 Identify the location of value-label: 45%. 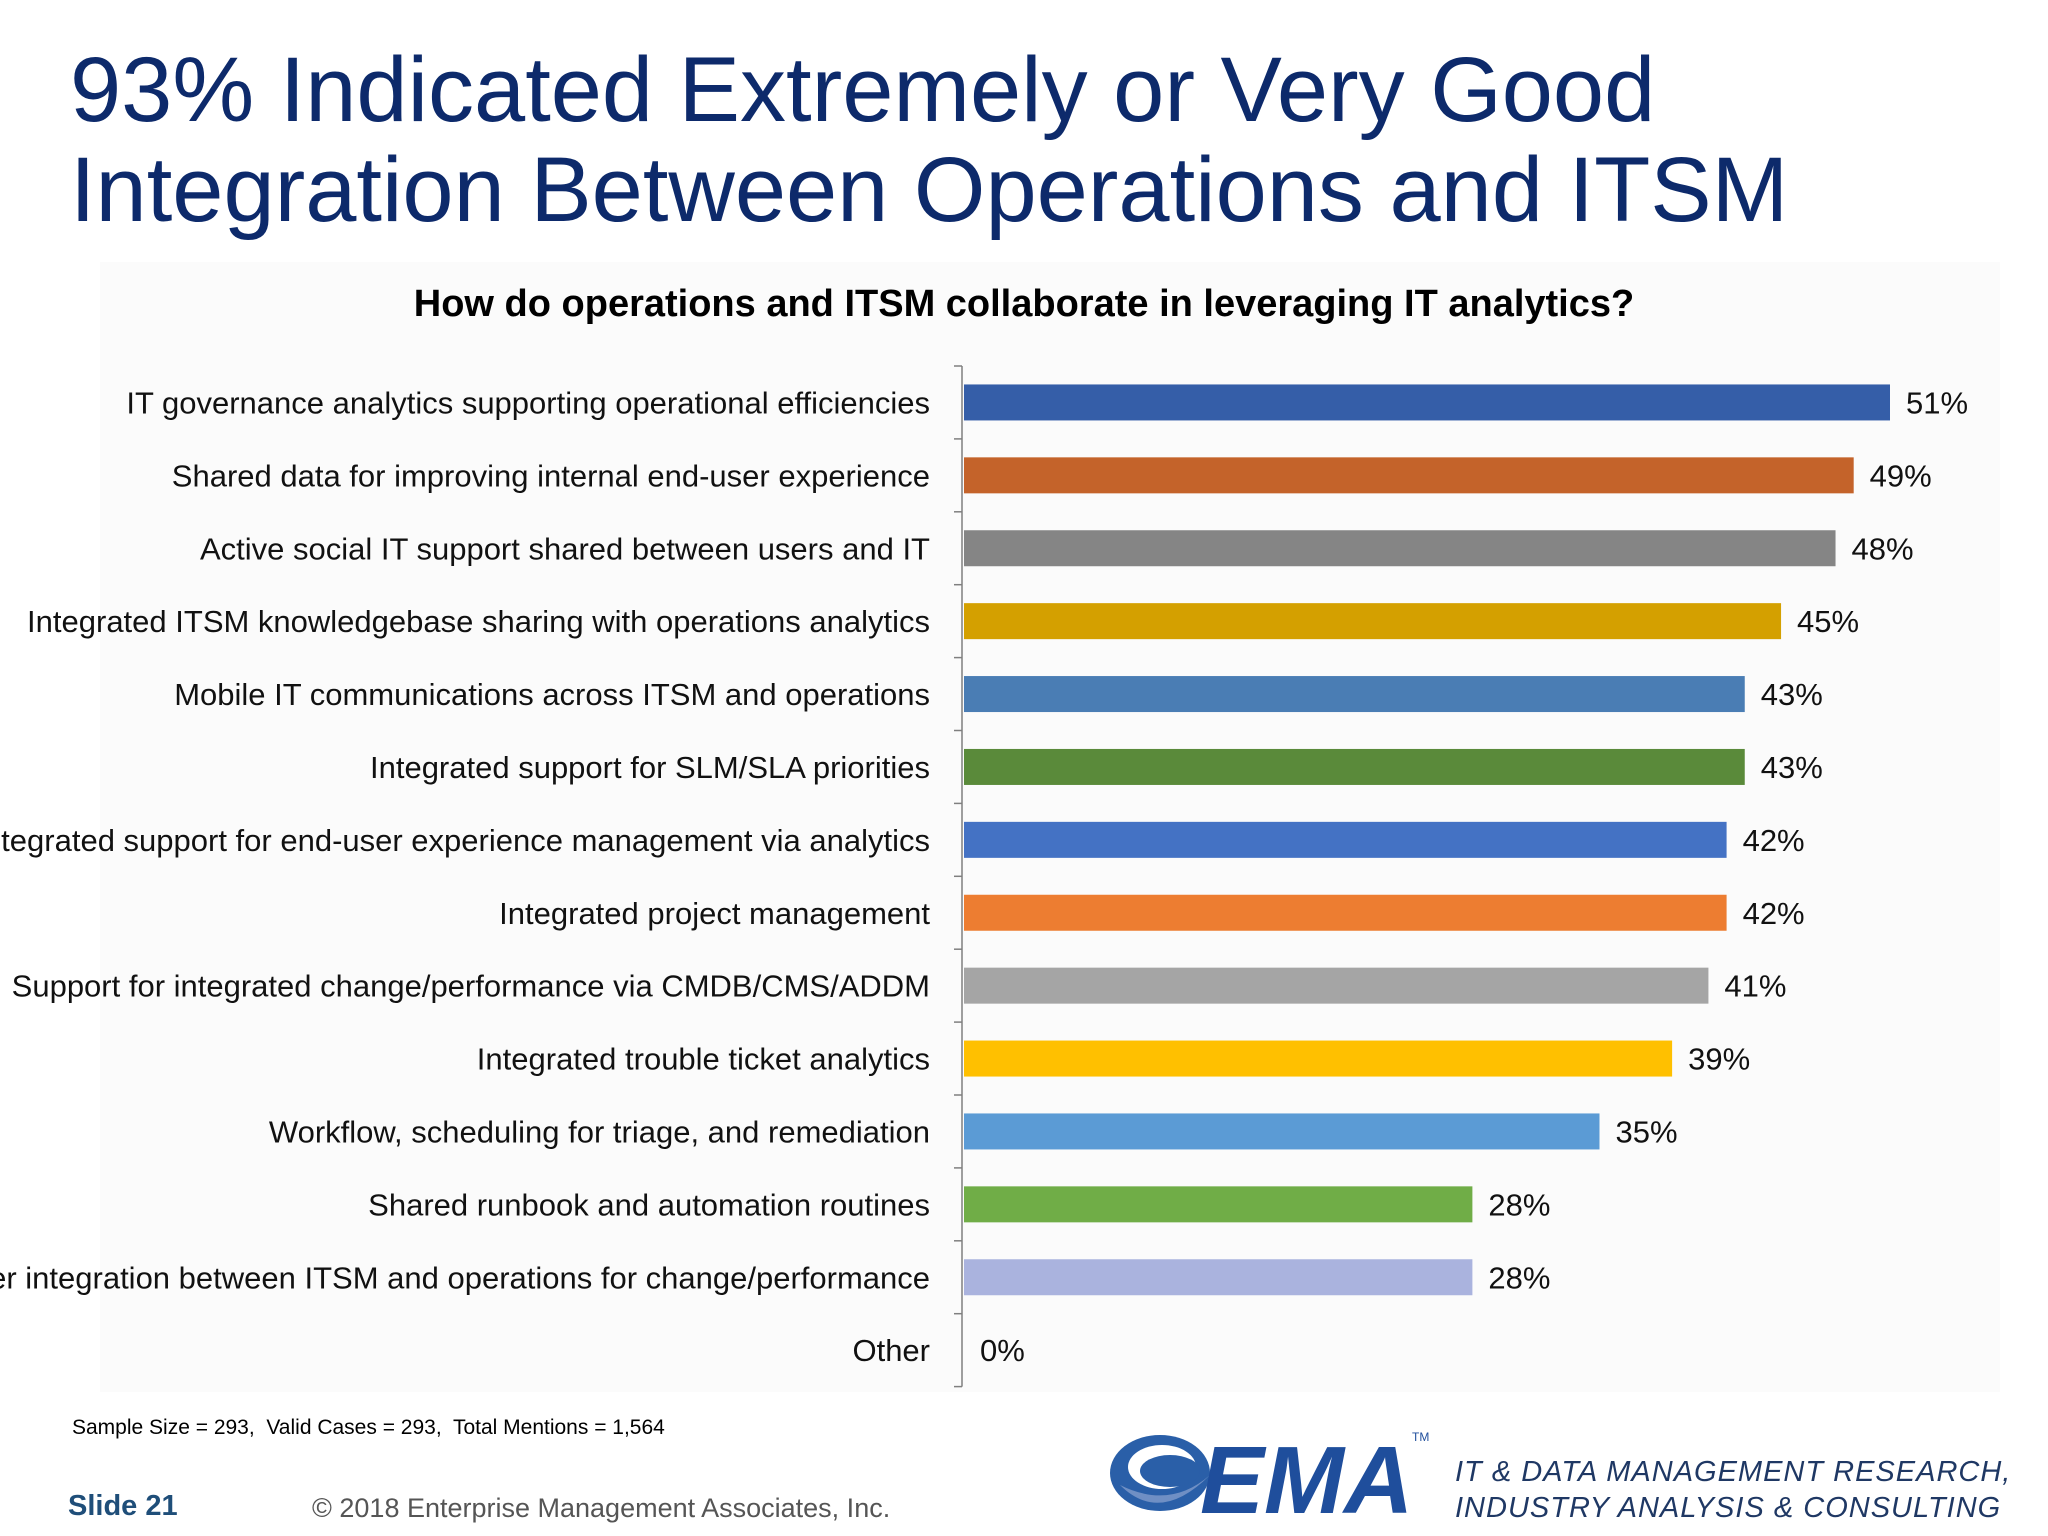
(1828, 621).